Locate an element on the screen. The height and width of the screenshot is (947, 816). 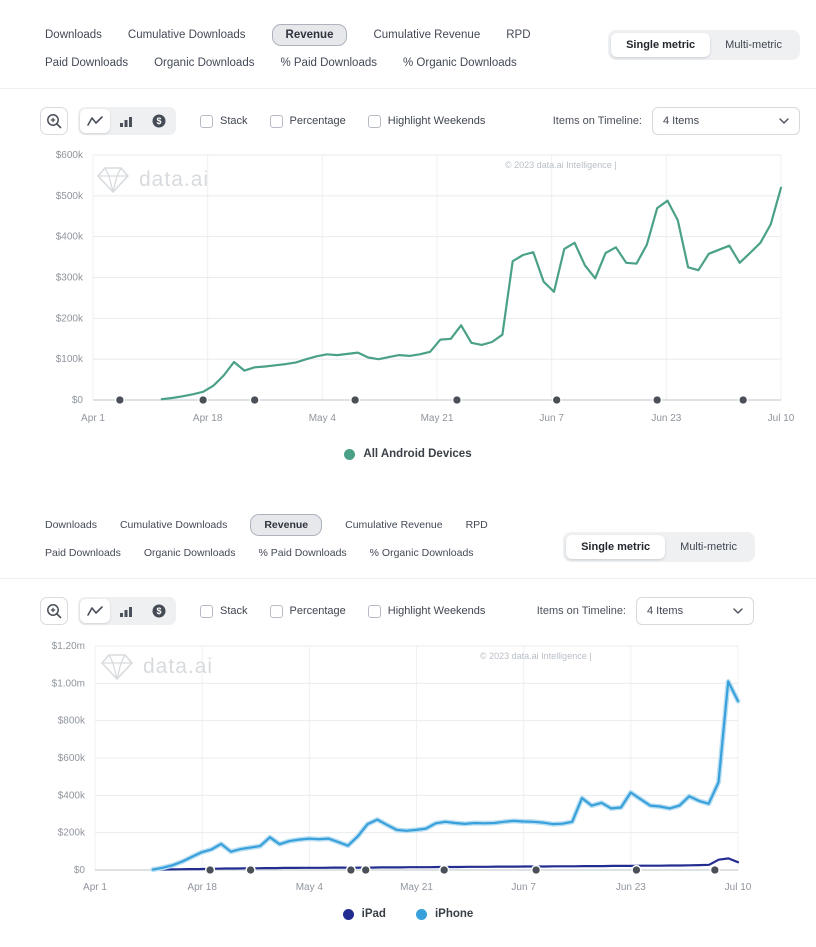
currency-coin-icon: $ is located at coordinates (159, 121).